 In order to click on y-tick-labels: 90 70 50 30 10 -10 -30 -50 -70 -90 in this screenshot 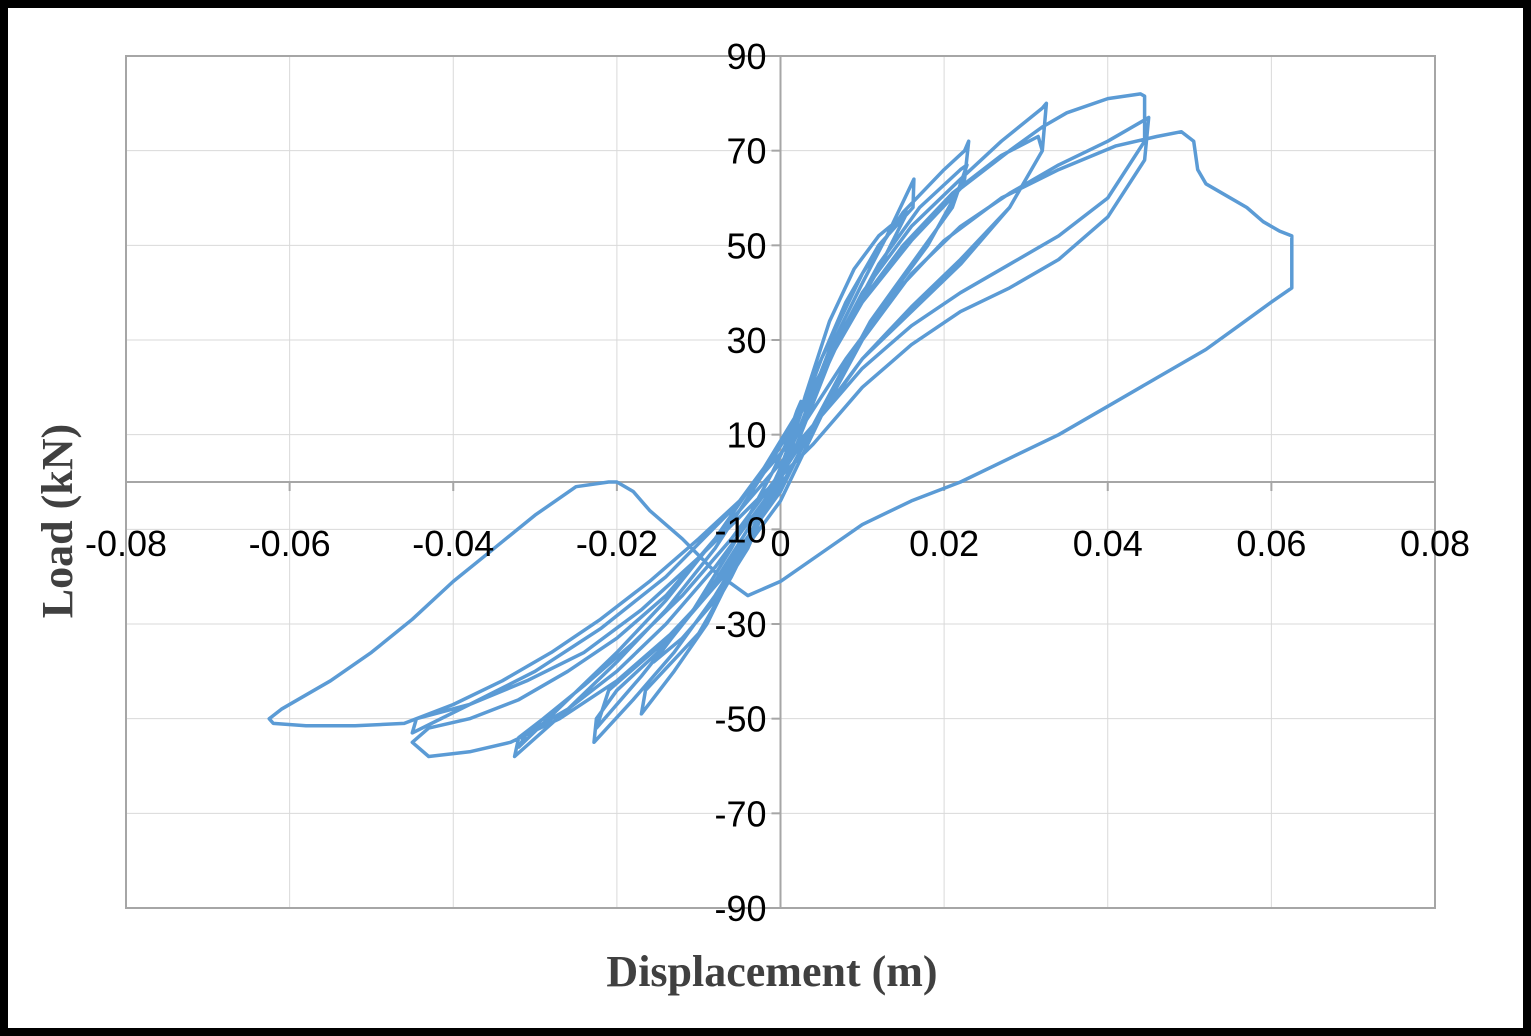, I will do `click(740, 482)`.